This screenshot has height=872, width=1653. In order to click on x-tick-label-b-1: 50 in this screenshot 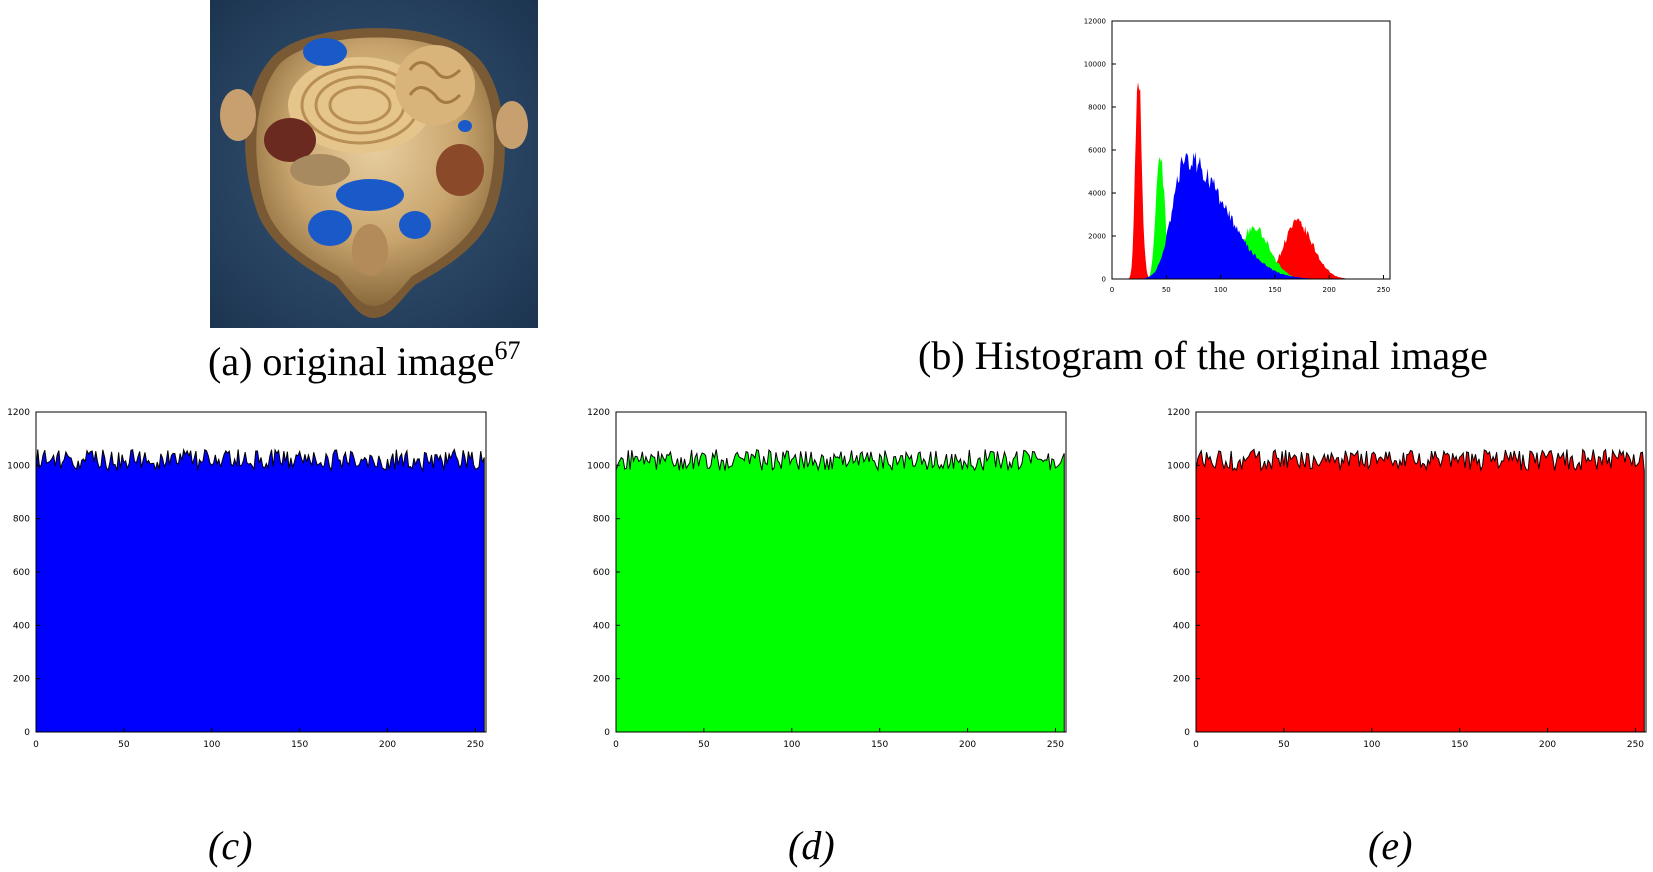, I will do `click(1166, 290)`.